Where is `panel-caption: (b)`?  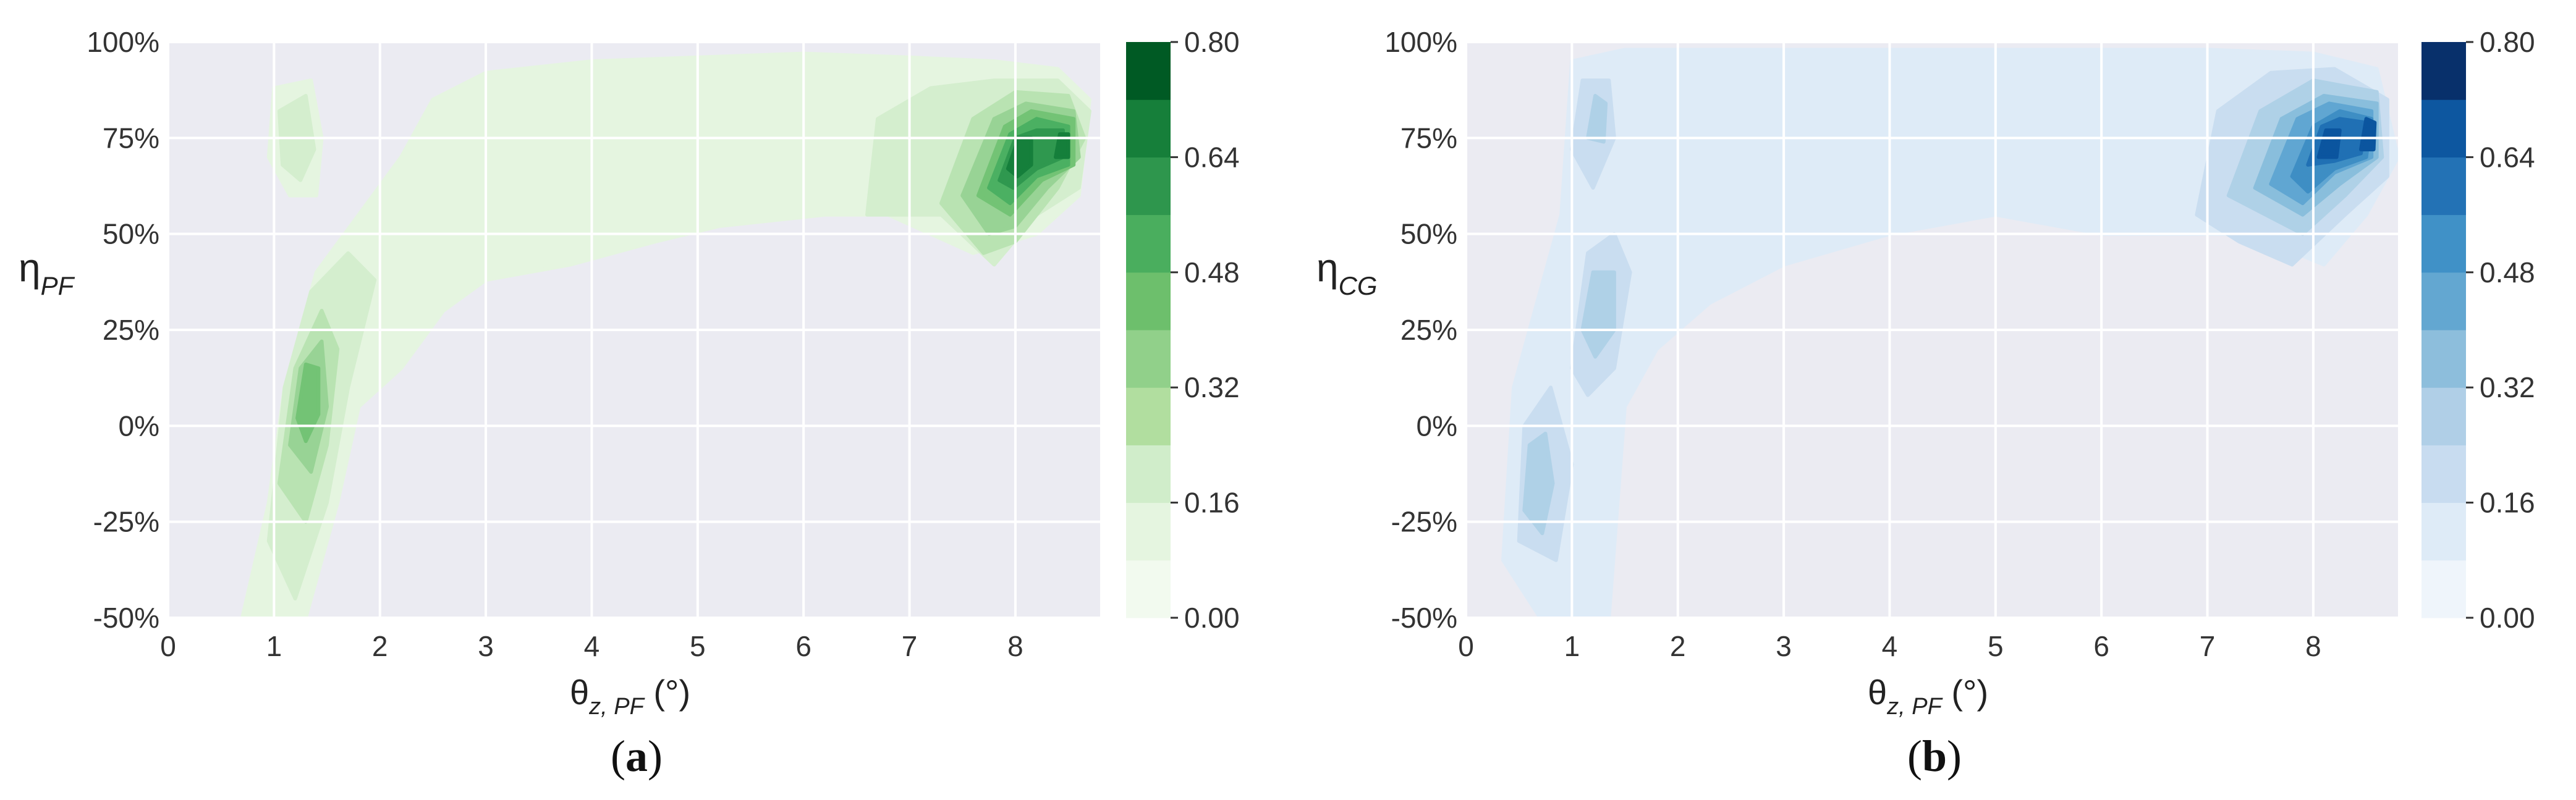
panel-caption: (b) is located at coordinates (1934, 756).